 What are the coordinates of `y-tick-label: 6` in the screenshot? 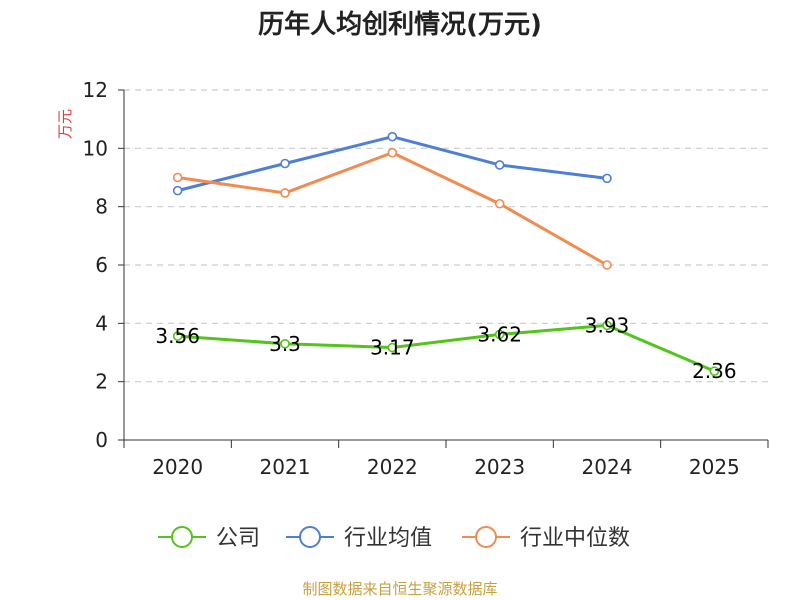 It's located at (101, 265).